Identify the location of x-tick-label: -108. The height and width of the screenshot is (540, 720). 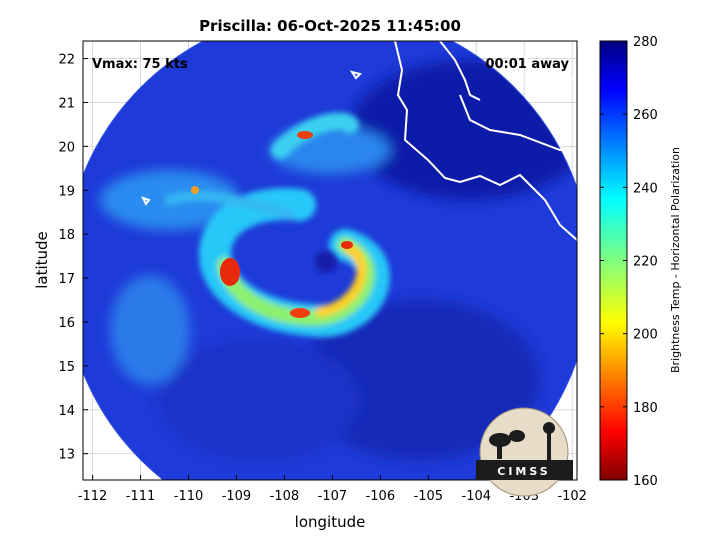
(285, 496).